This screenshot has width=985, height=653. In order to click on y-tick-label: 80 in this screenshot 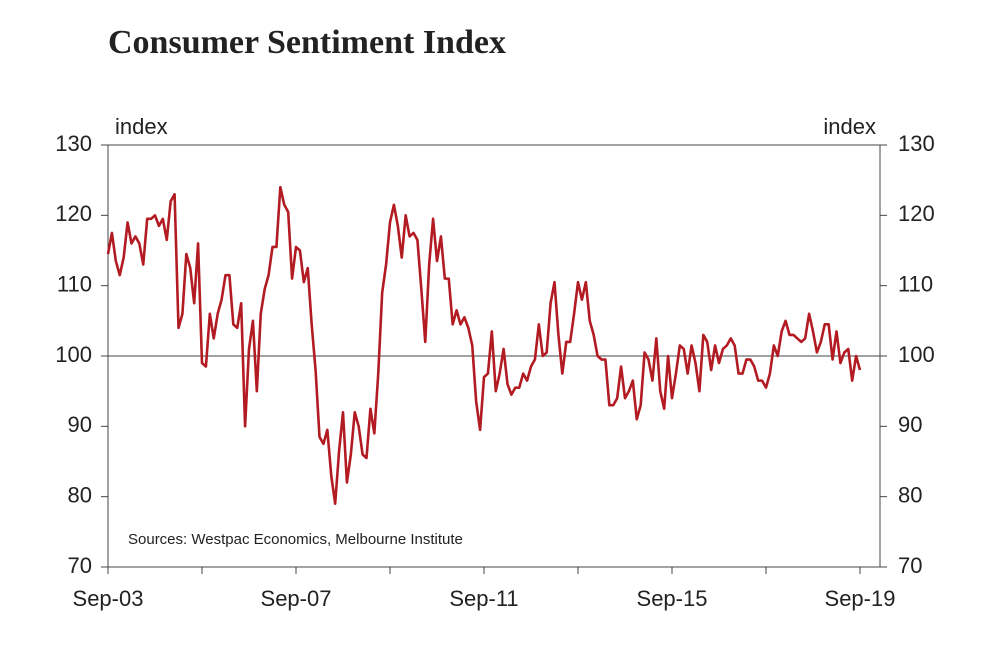, I will do `click(80, 494)`.